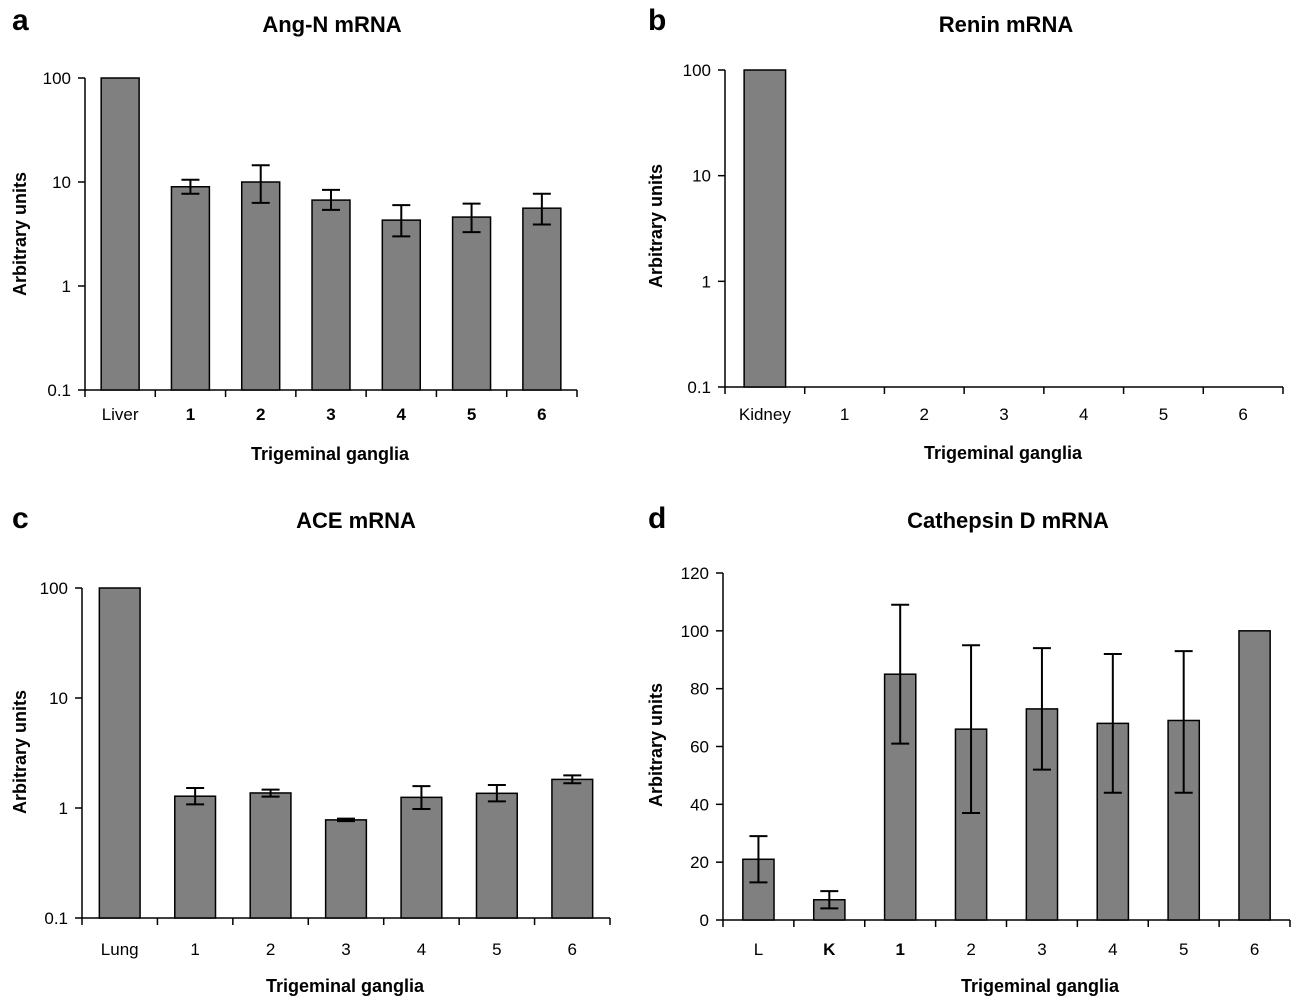 This screenshot has width=1303, height=1002. What do you see at coordinates (765, 414) in the screenshot?
I see `x-tick-label: Kidney` at bounding box center [765, 414].